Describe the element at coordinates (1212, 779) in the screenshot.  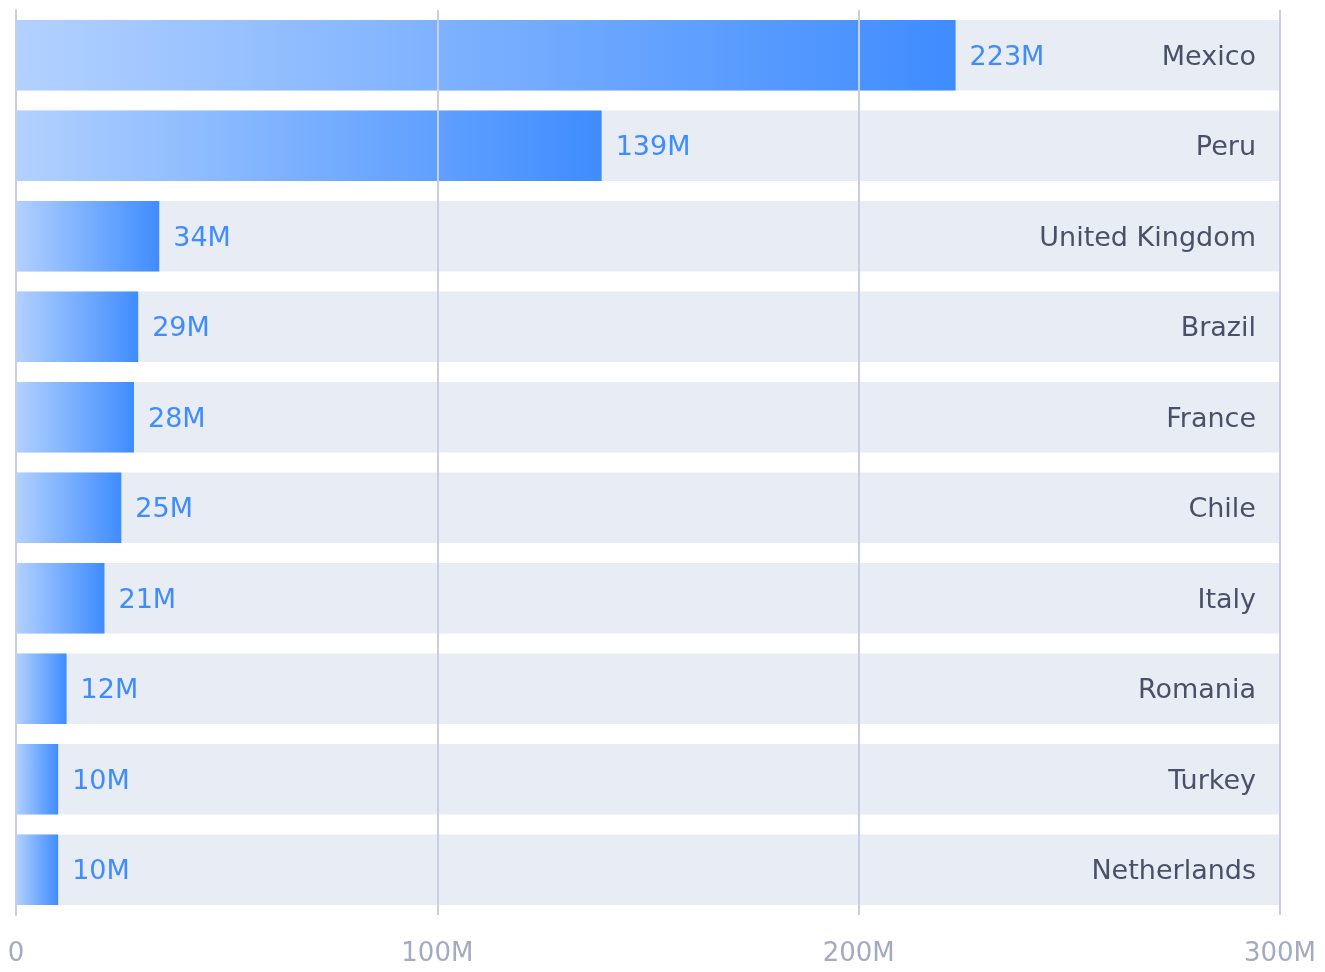
I see `y-tick-label: Turkey` at that location.